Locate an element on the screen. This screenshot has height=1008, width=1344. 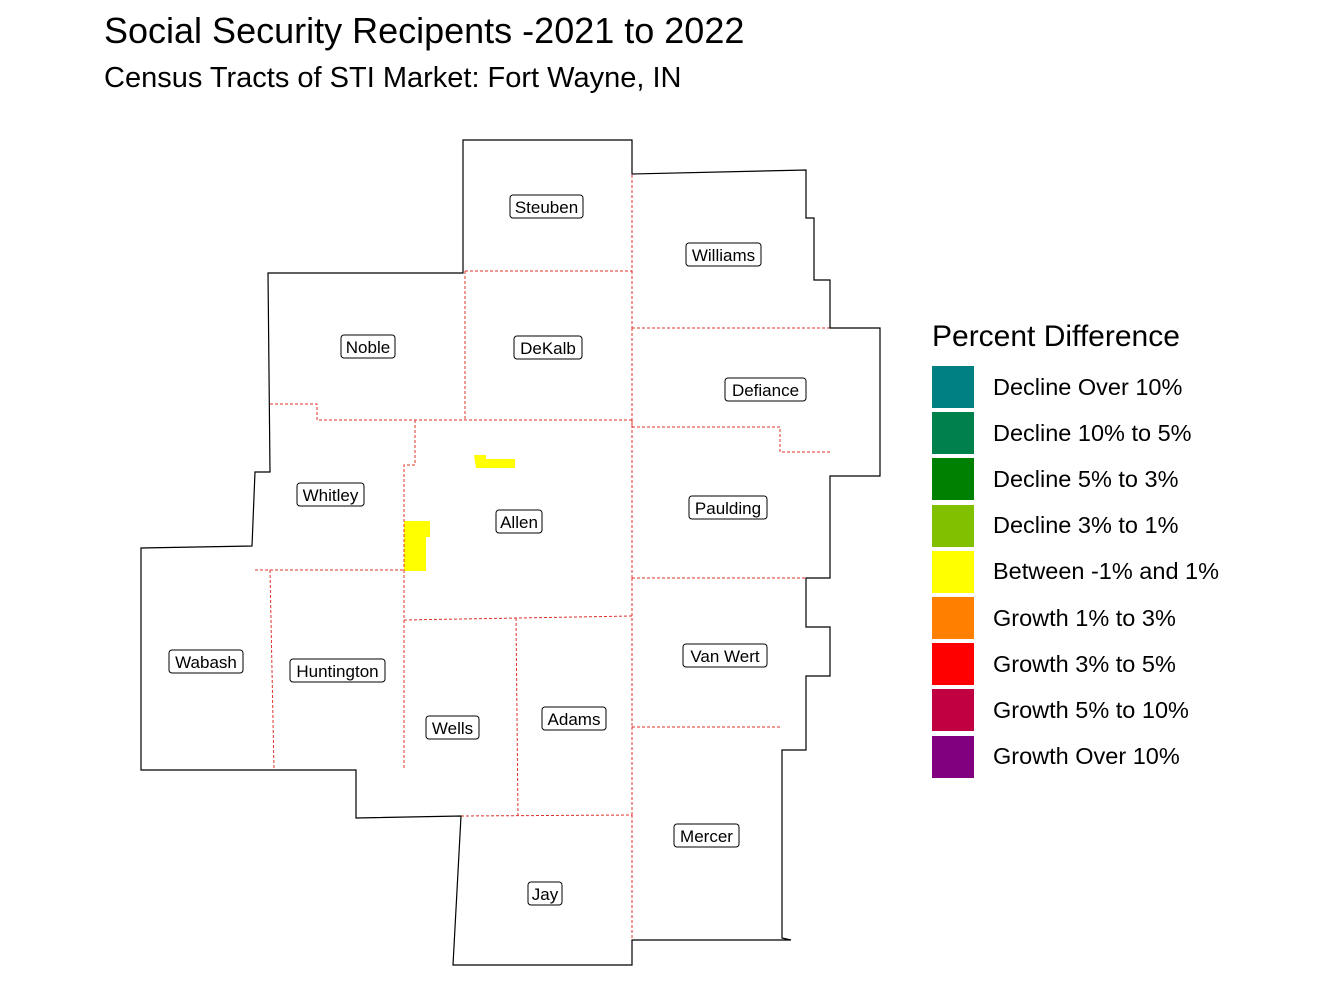
county-label-dekalb: DeKalb is located at coordinates (548, 347).